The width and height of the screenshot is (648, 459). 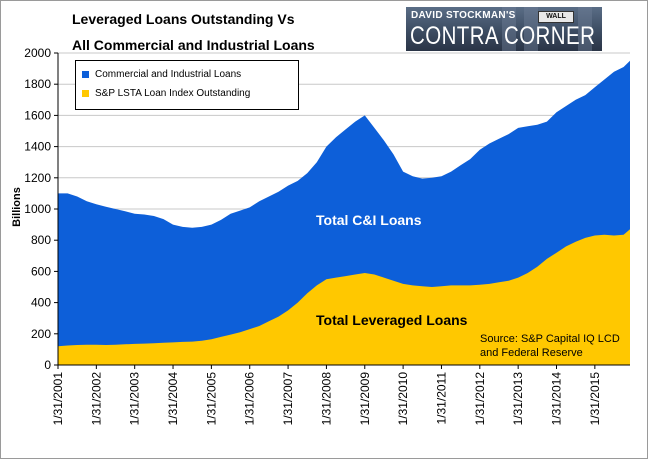 I want to click on y-tick-label: 400, so click(x=41, y=303).